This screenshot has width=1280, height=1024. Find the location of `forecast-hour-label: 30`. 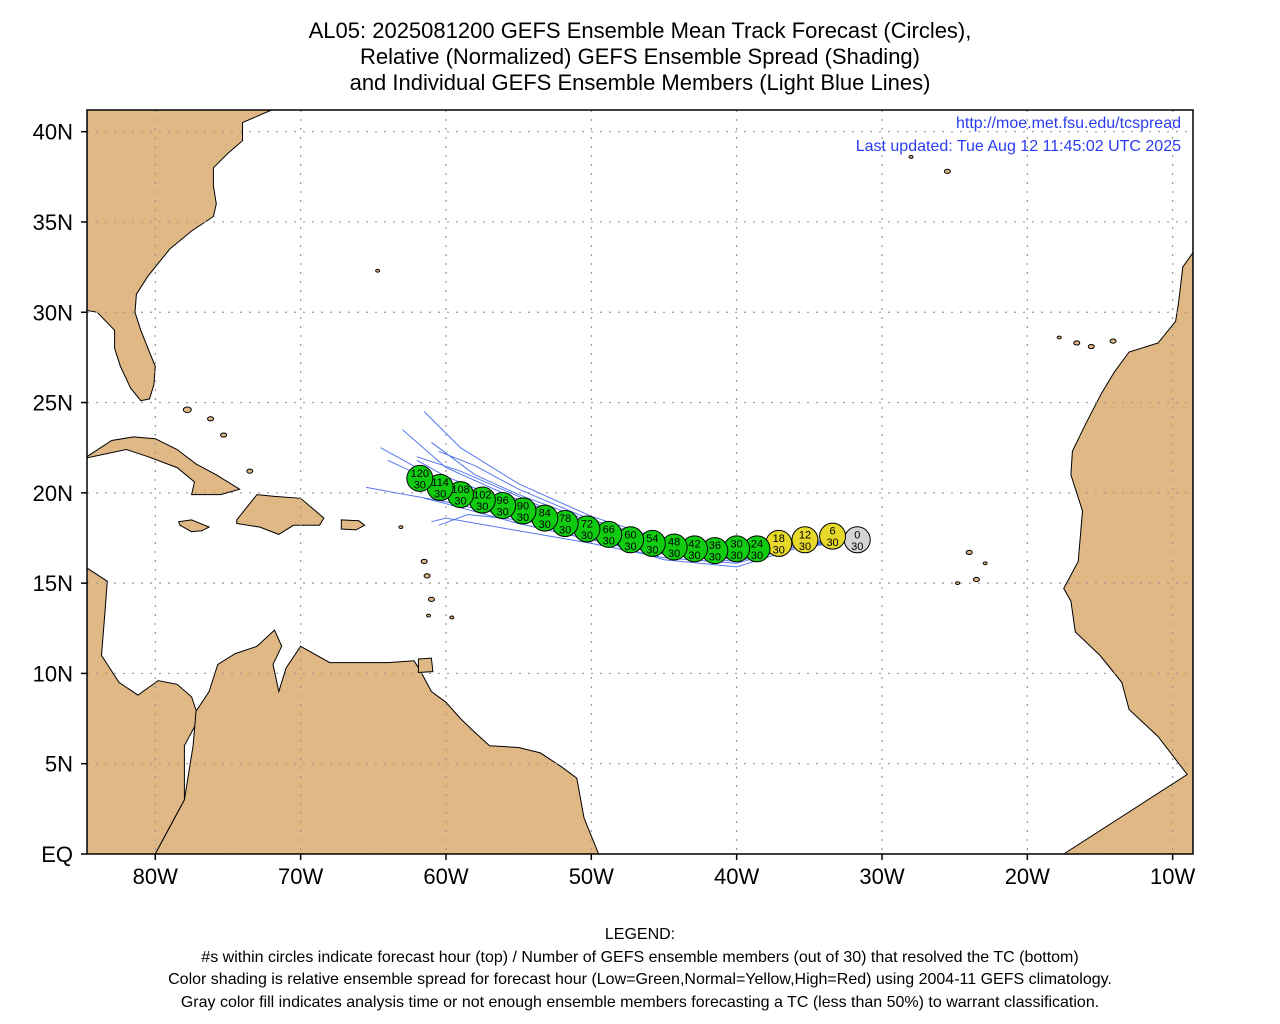

forecast-hour-label: 30 is located at coordinates (737, 544).